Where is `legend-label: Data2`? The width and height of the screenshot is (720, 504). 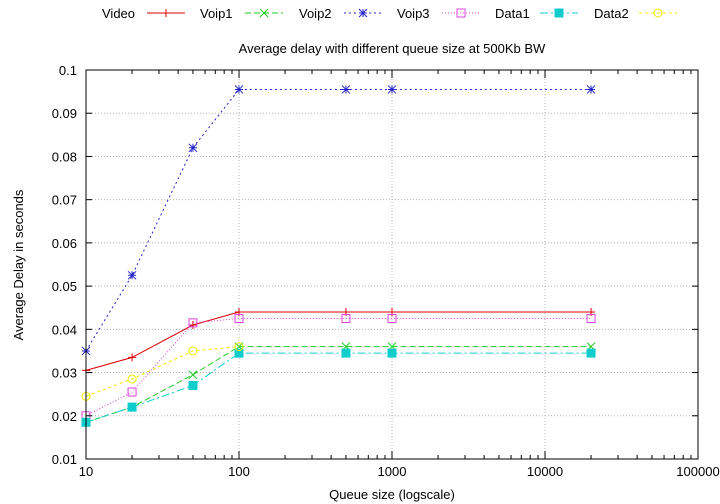
legend-label: Data2 is located at coordinates (611, 13).